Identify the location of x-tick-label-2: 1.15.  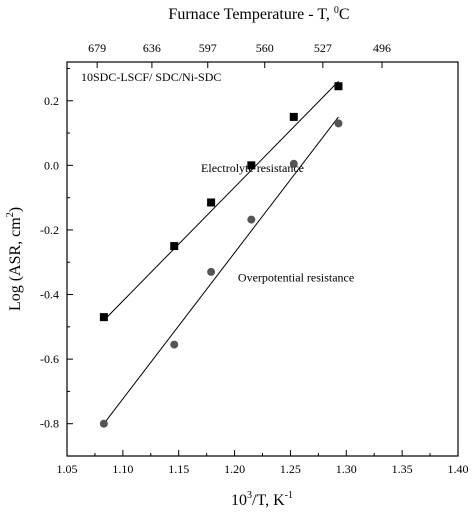
(178, 469).